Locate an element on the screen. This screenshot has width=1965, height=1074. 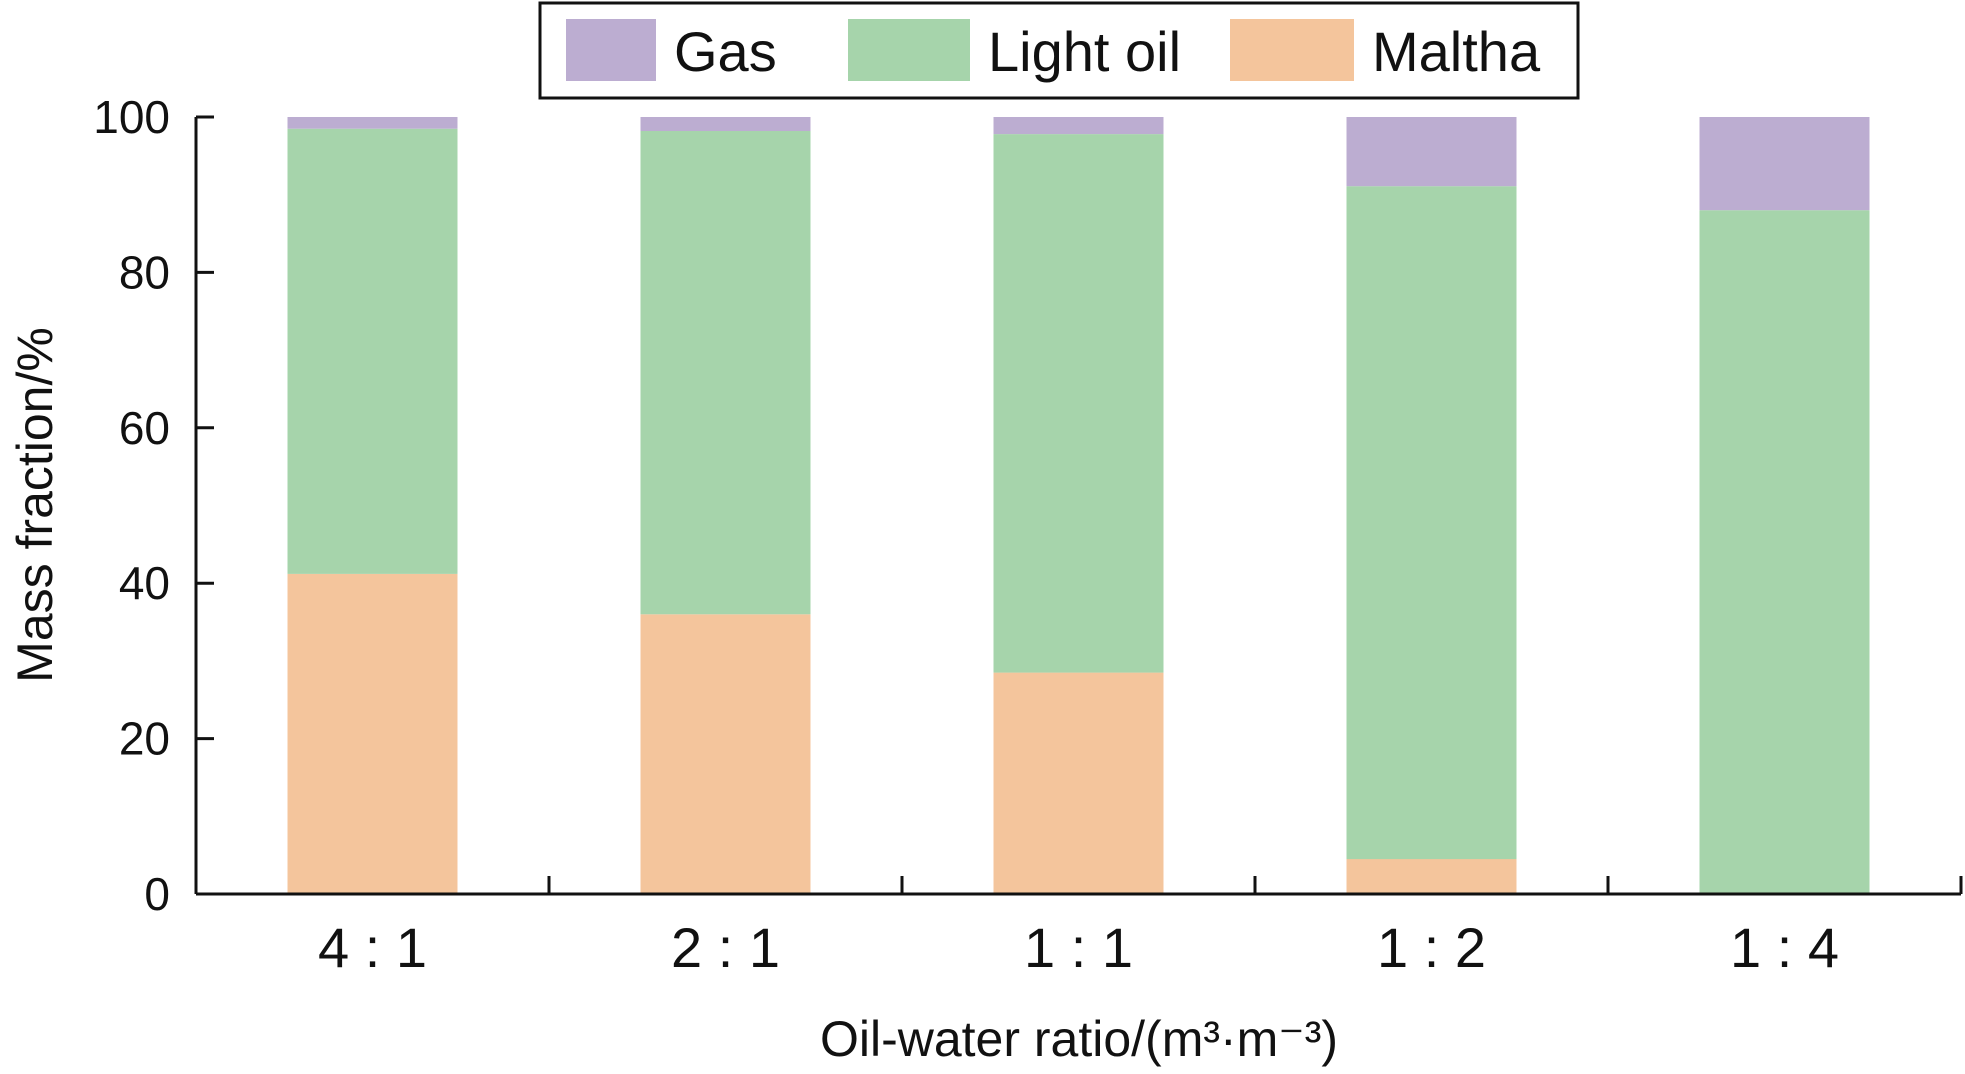
legend-label-light-oil: Light oil is located at coordinates (1084, 51).